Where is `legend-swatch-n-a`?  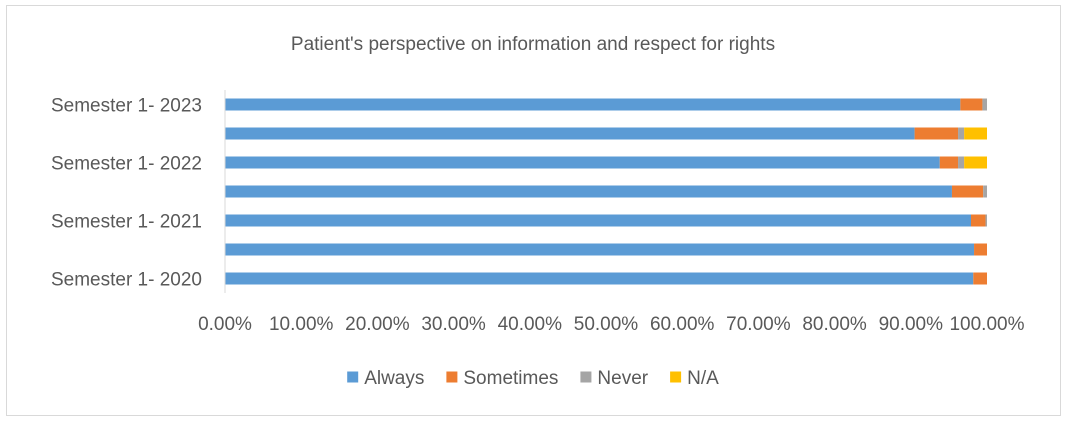 legend-swatch-n-a is located at coordinates (676, 377).